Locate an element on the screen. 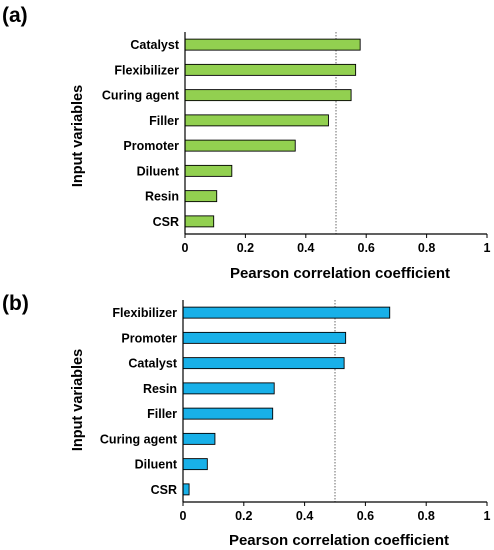 This screenshot has width=494, height=550. panel-label: (b) is located at coordinates (15, 303).